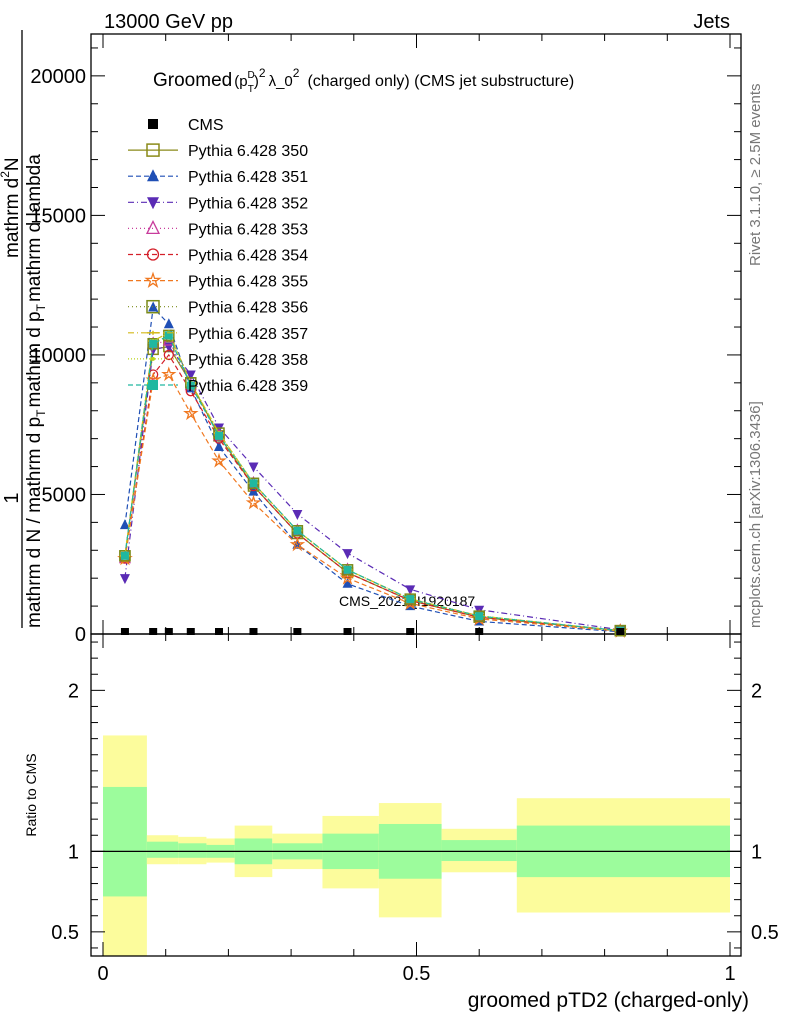  What do you see at coordinates (248, 177) in the screenshot?
I see `legend-label: Pythia 6.428 351` at bounding box center [248, 177].